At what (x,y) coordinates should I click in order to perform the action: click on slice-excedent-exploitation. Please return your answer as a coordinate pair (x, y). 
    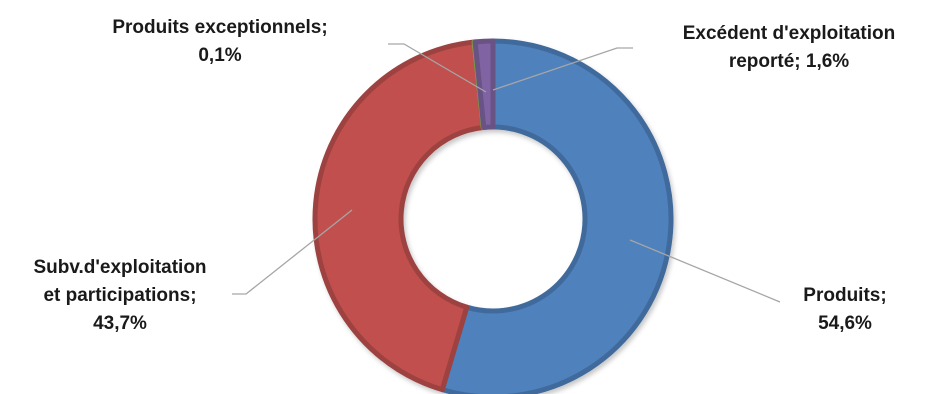
    Looking at the image, I should click on (484, 84).